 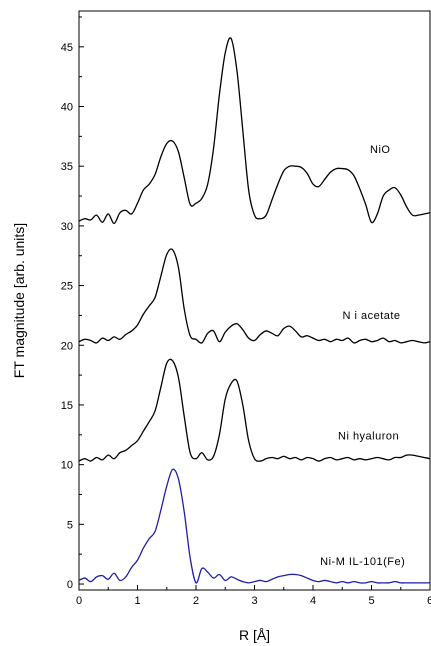 What do you see at coordinates (371, 316) in the screenshot?
I see `series-label-1: N i acetate` at bounding box center [371, 316].